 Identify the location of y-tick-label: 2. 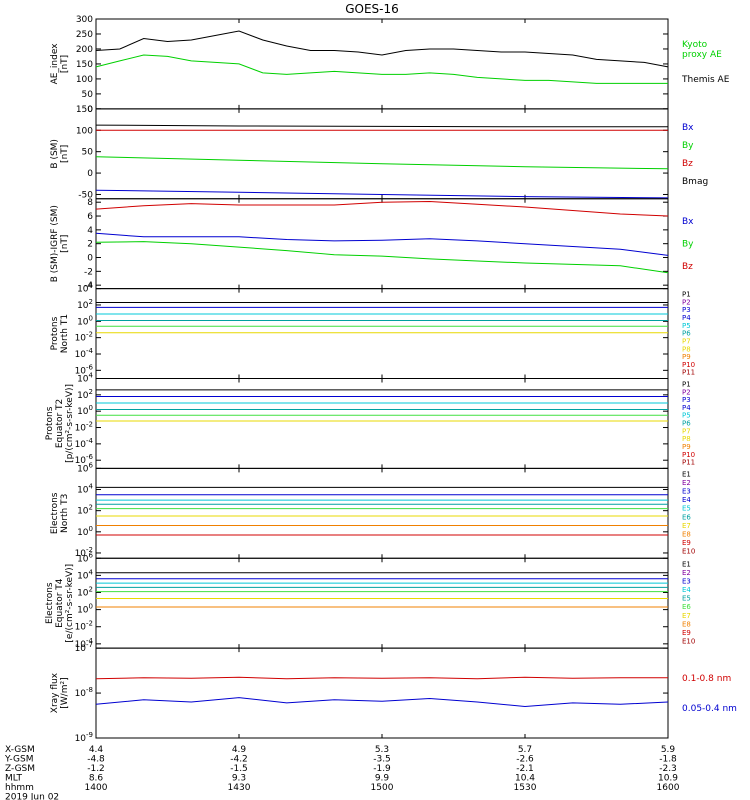
(90, 245).